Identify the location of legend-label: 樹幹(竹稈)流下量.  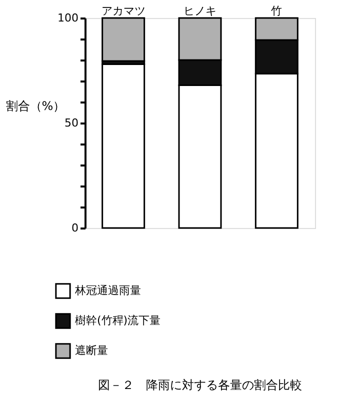
(118, 320).